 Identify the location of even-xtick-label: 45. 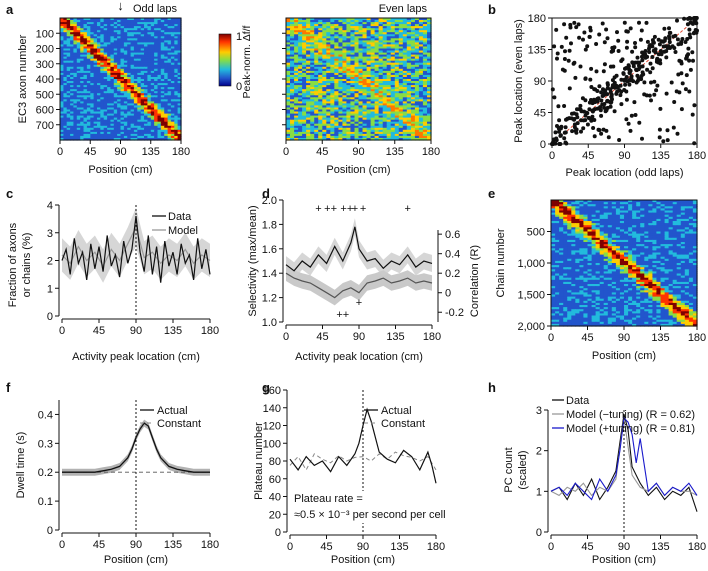
(322, 152).